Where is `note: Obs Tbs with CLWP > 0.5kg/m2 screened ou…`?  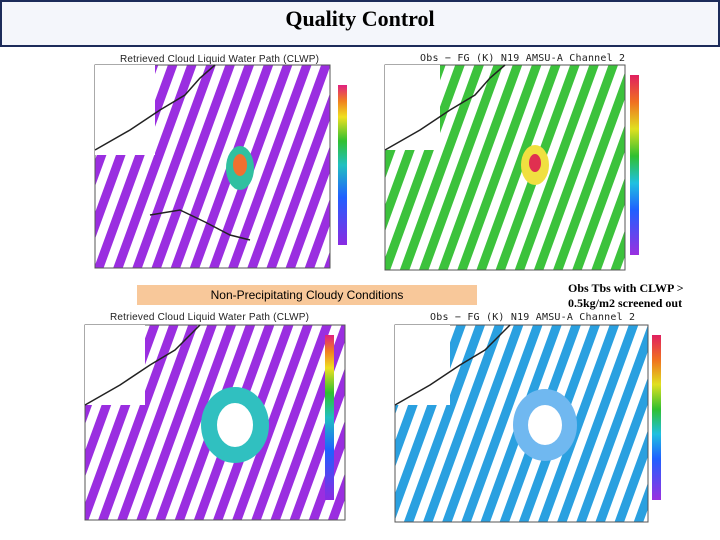
note: Obs Tbs with CLWP > 0.5kg/m2 screened ou… is located at coordinates (626, 295).